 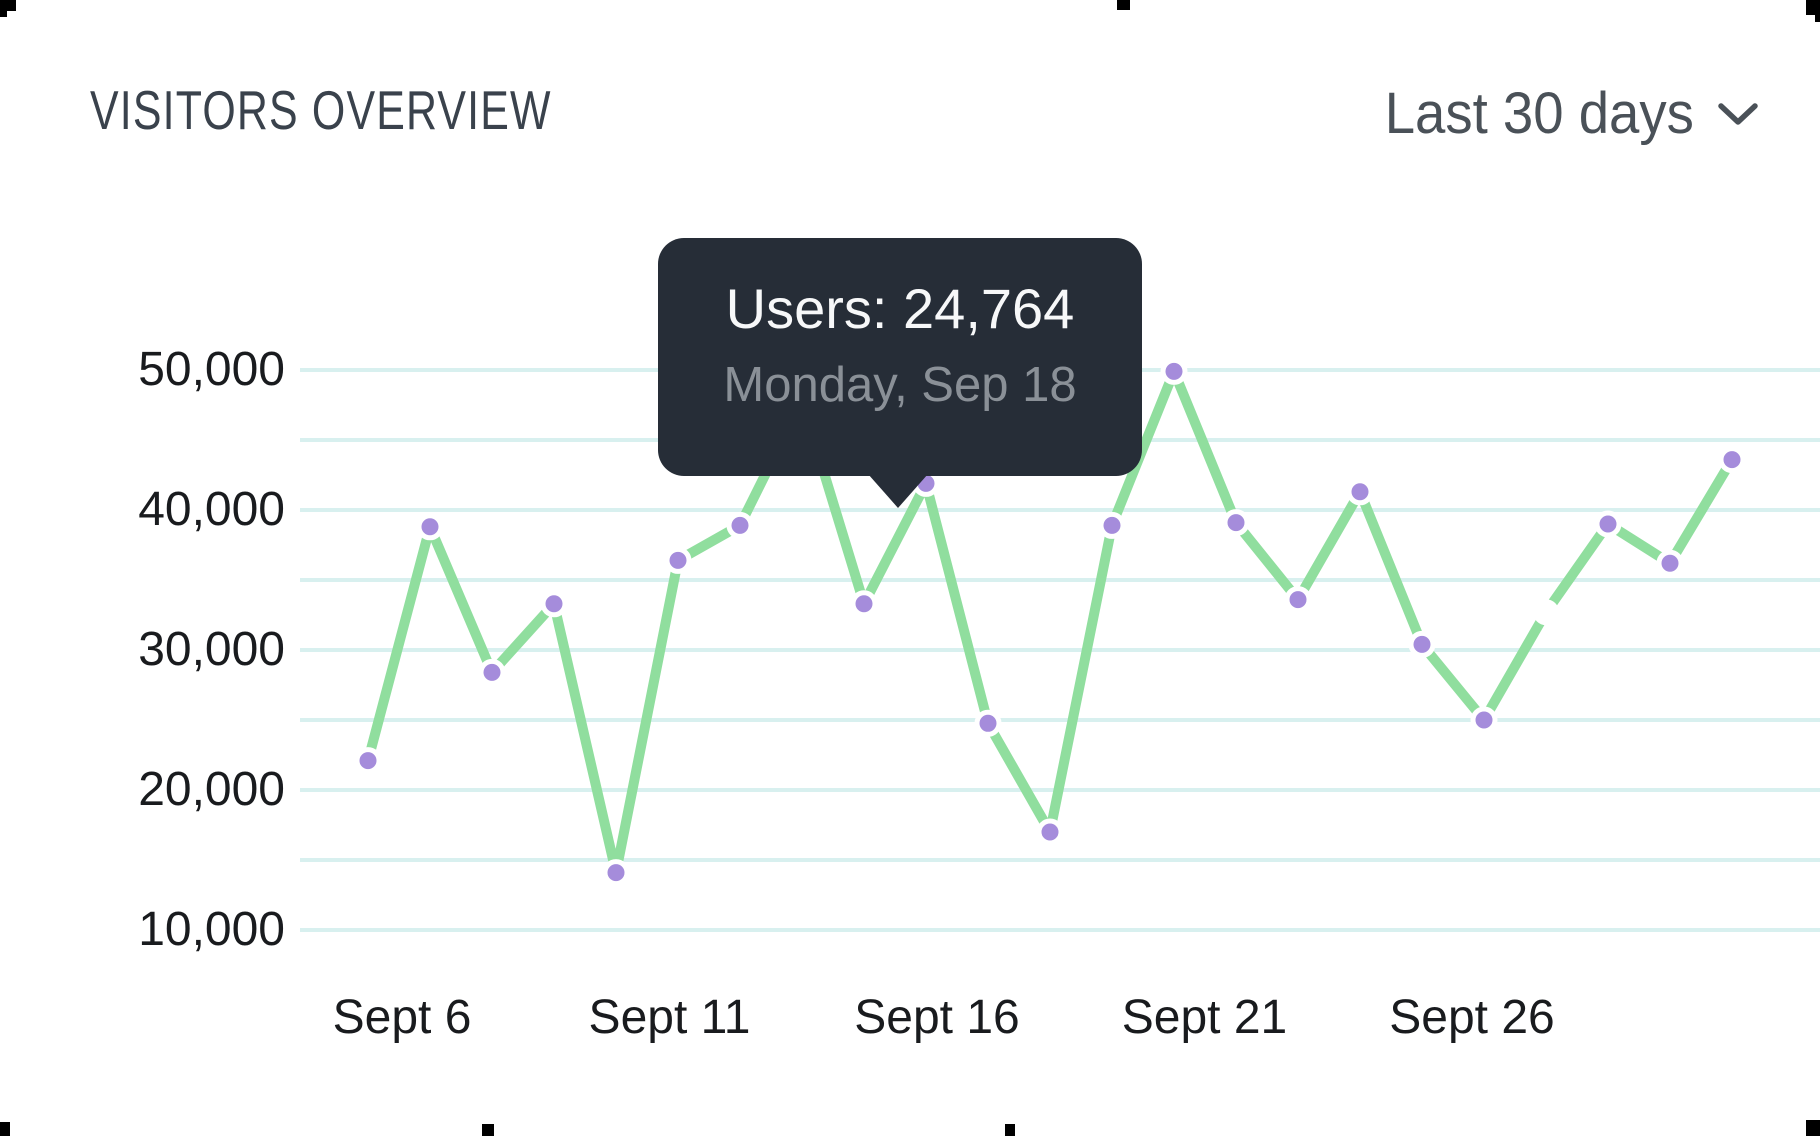 What do you see at coordinates (669, 1017) in the screenshot?
I see `x-tick-label: Sept 11` at bounding box center [669, 1017].